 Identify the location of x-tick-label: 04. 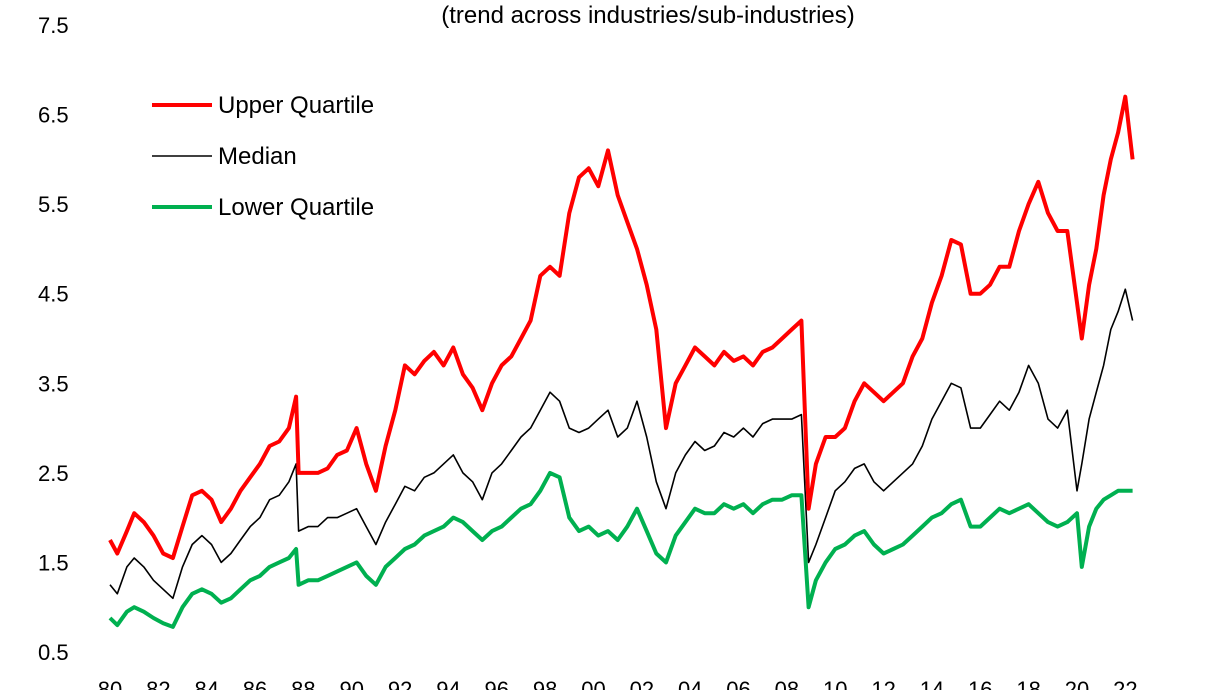
(690, 683).